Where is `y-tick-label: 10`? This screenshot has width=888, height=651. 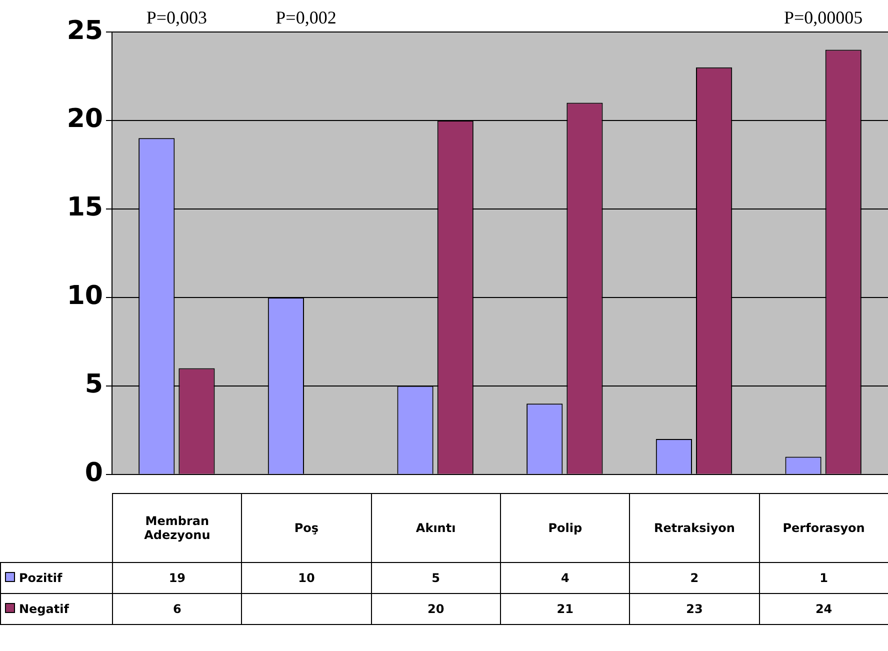 y-tick-label: 10 is located at coordinates (84, 296).